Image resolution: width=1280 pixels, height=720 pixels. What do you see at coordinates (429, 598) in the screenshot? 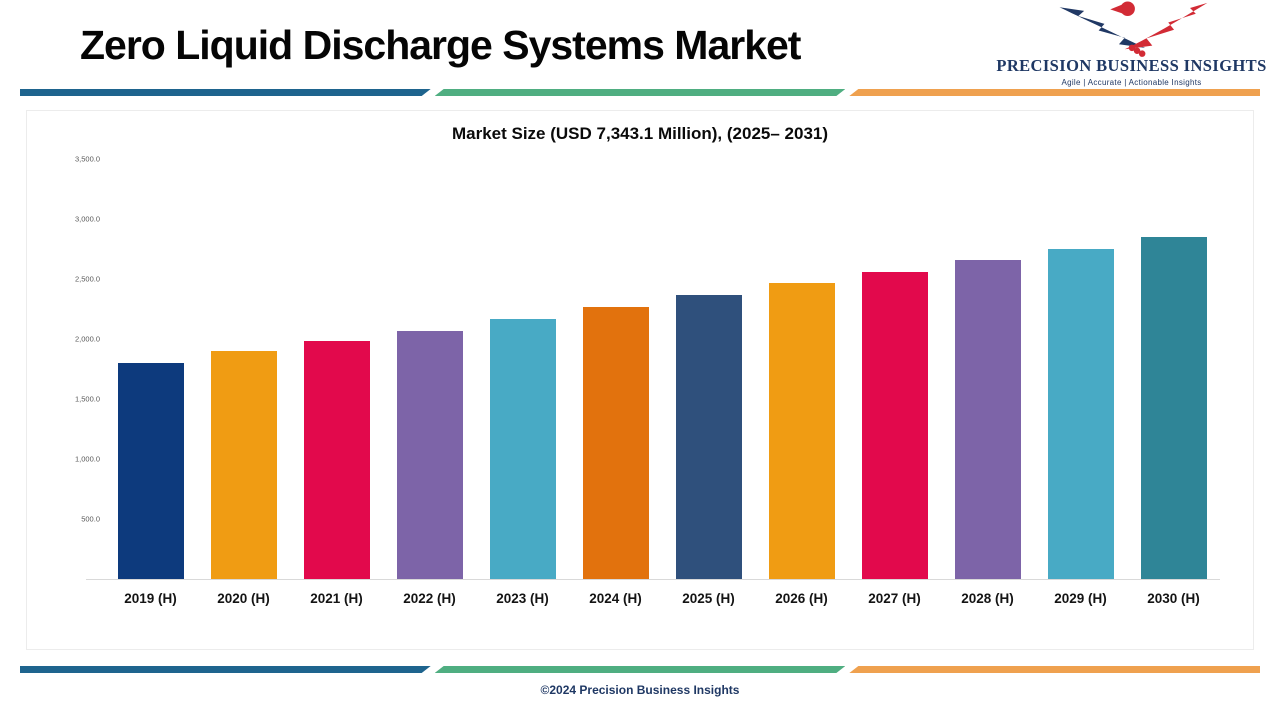
I see `x-tick-label: 2022 (H)` at bounding box center [429, 598].